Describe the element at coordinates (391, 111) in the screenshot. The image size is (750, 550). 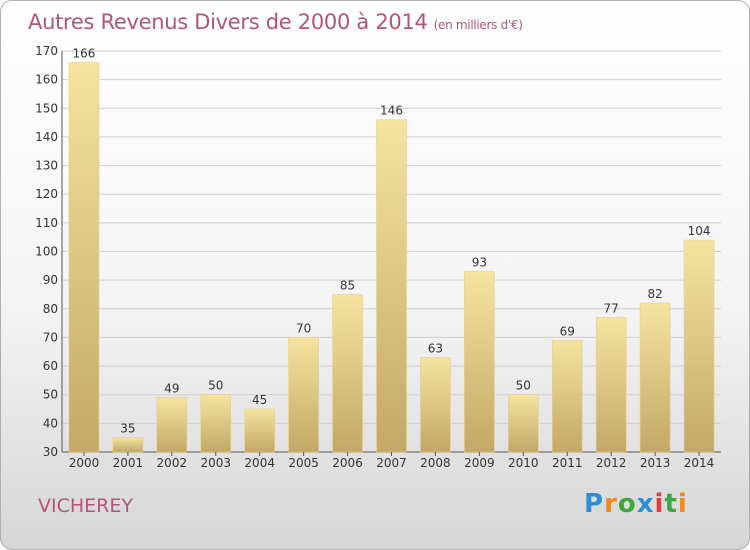
I see `data-label: 146` at that location.